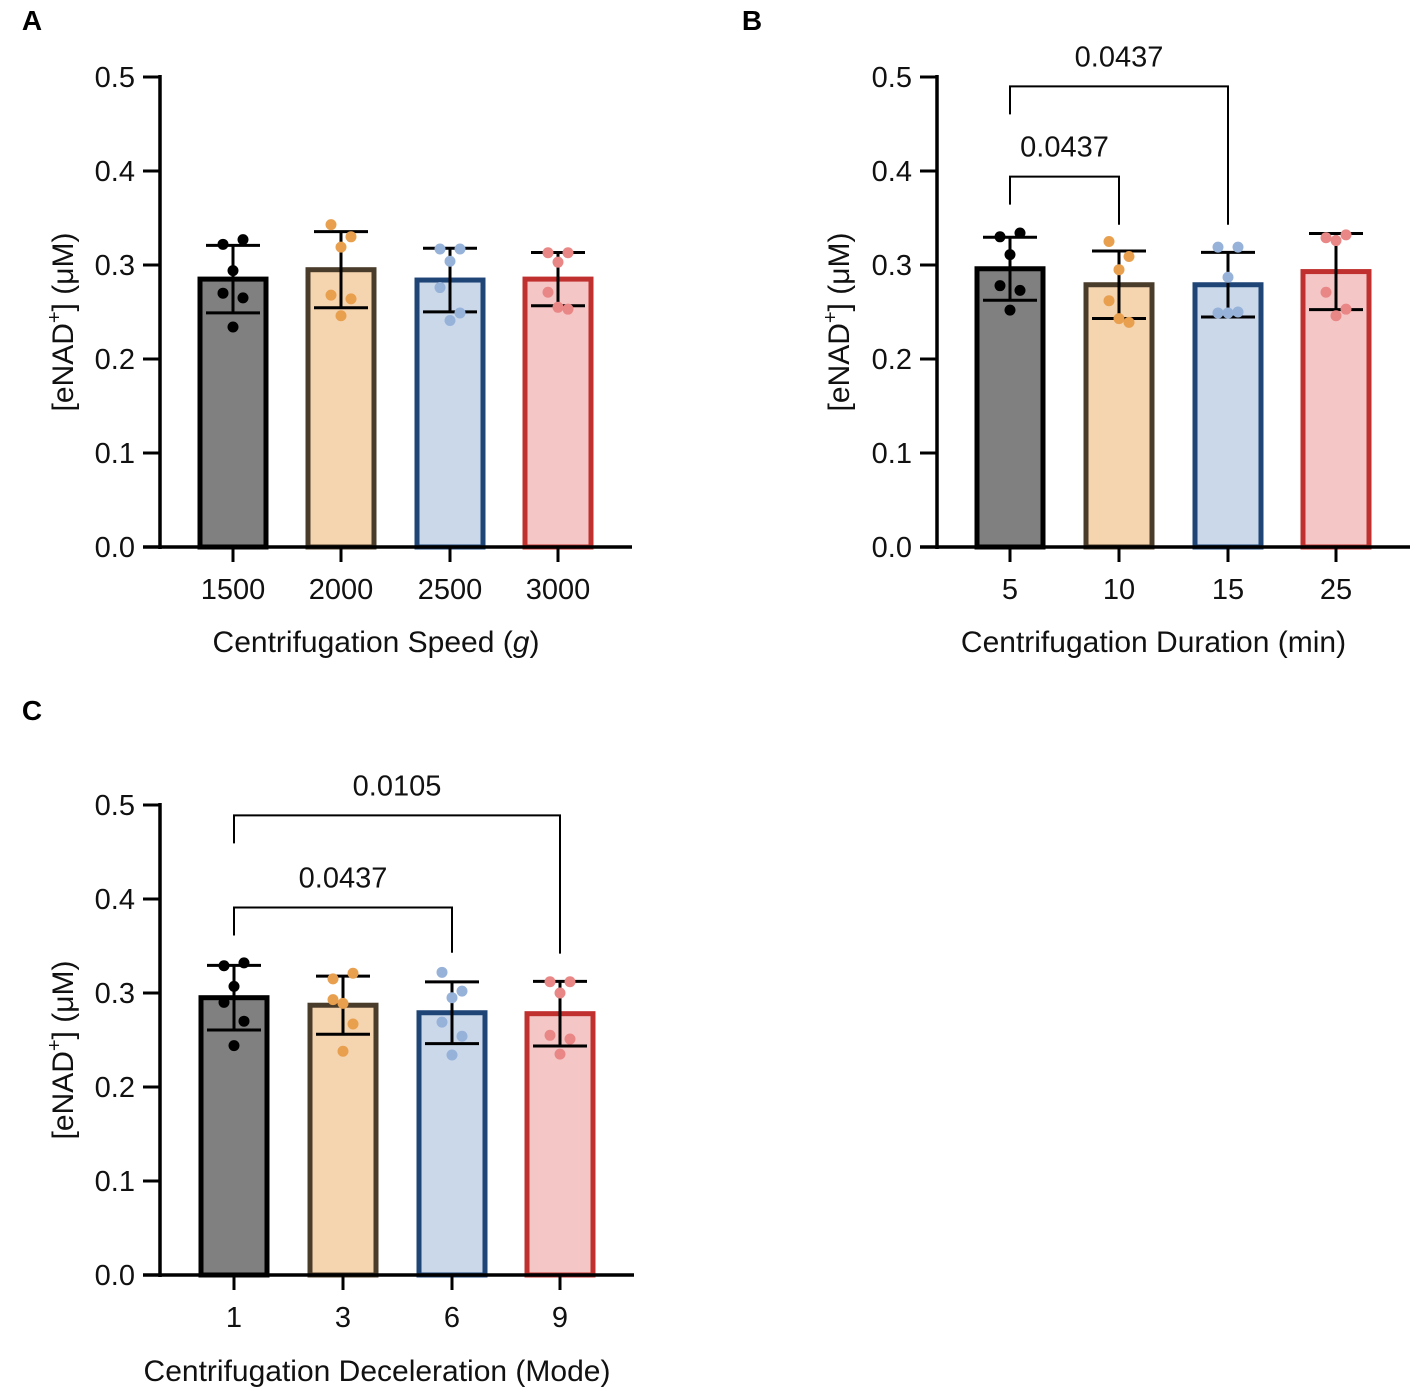 The width and height of the screenshot is (1418, 1395). Describe the element at coordinates (452, 1318) in the screenshot. I see `x-tick-label: 6` at that location.